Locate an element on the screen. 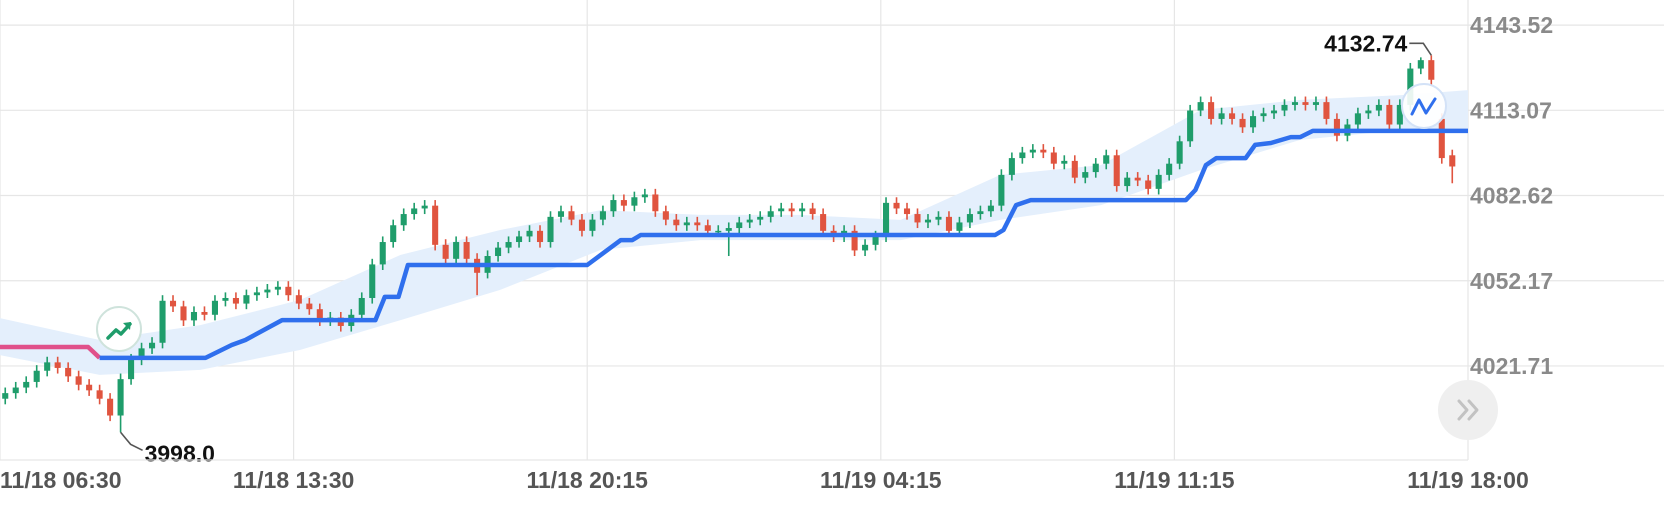  x-tick-label: 11/18 20:15 is located at coordinates (587, 480).